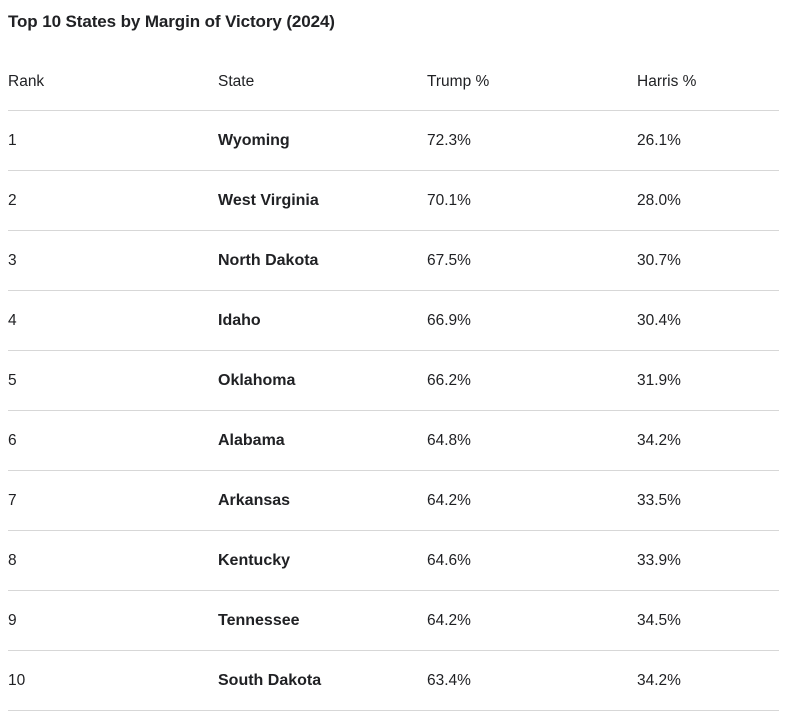 This screenshot has width=787, height=728. What do you see at coordinates (708, 320) in the screenshot?
I see `harris-cell: 30.4%` at bounding box center [708, 320].